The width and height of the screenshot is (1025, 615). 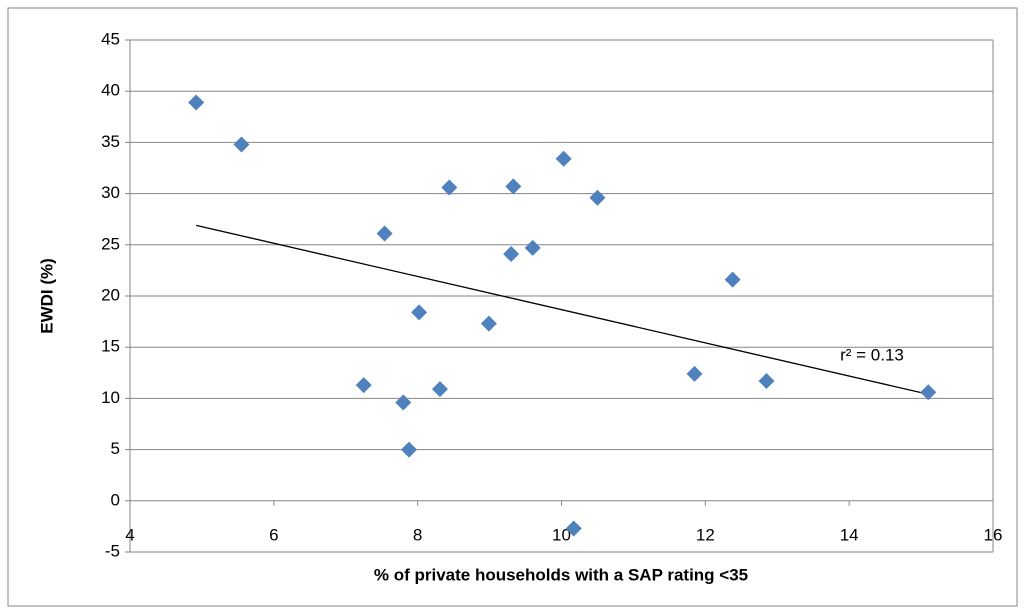 I want to click on x-tick-label: 6, so click(x=273, y=534).